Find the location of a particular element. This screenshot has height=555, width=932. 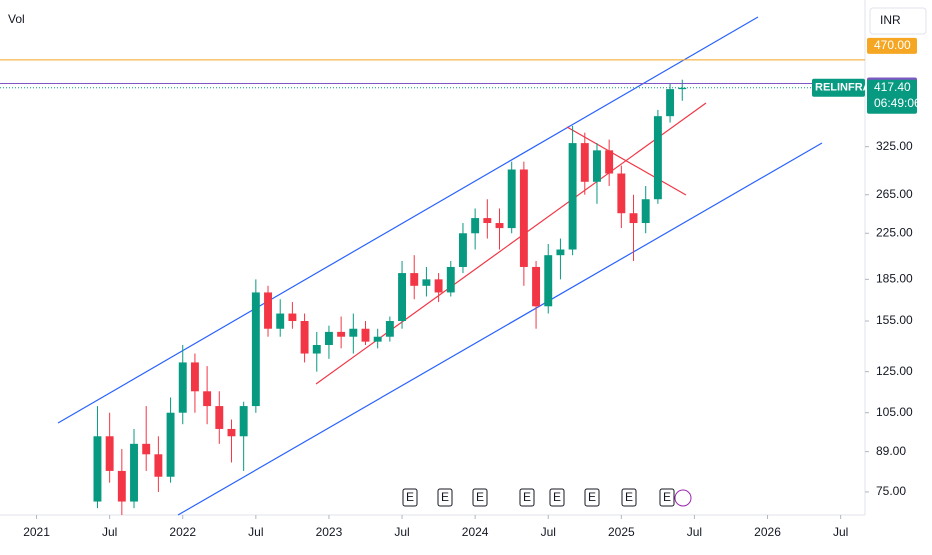

y-tick-label: 265.00 is located at coordinates (894, 194).